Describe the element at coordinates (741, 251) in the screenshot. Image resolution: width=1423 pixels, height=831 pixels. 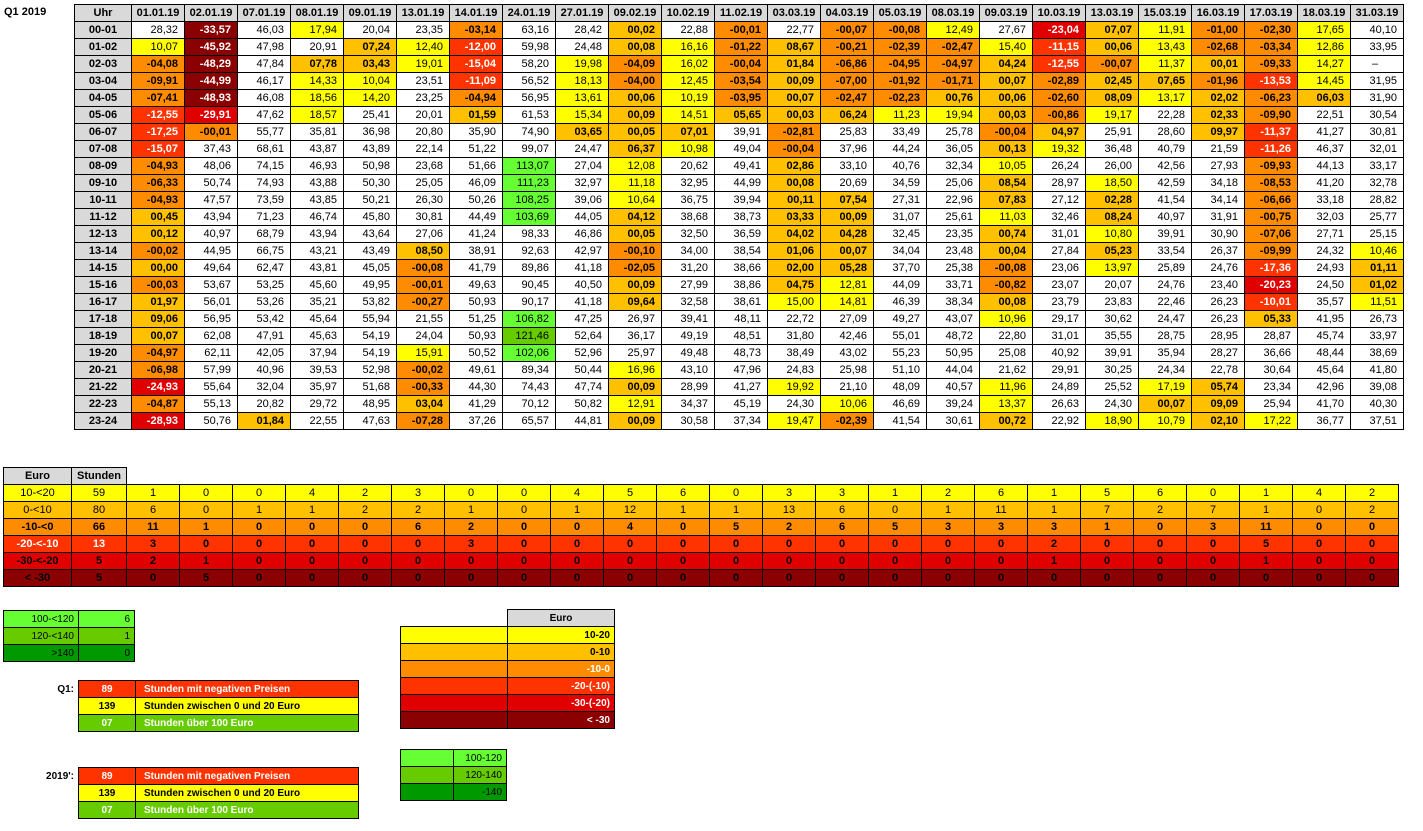
I see `price-cell: 38,54` at that location.